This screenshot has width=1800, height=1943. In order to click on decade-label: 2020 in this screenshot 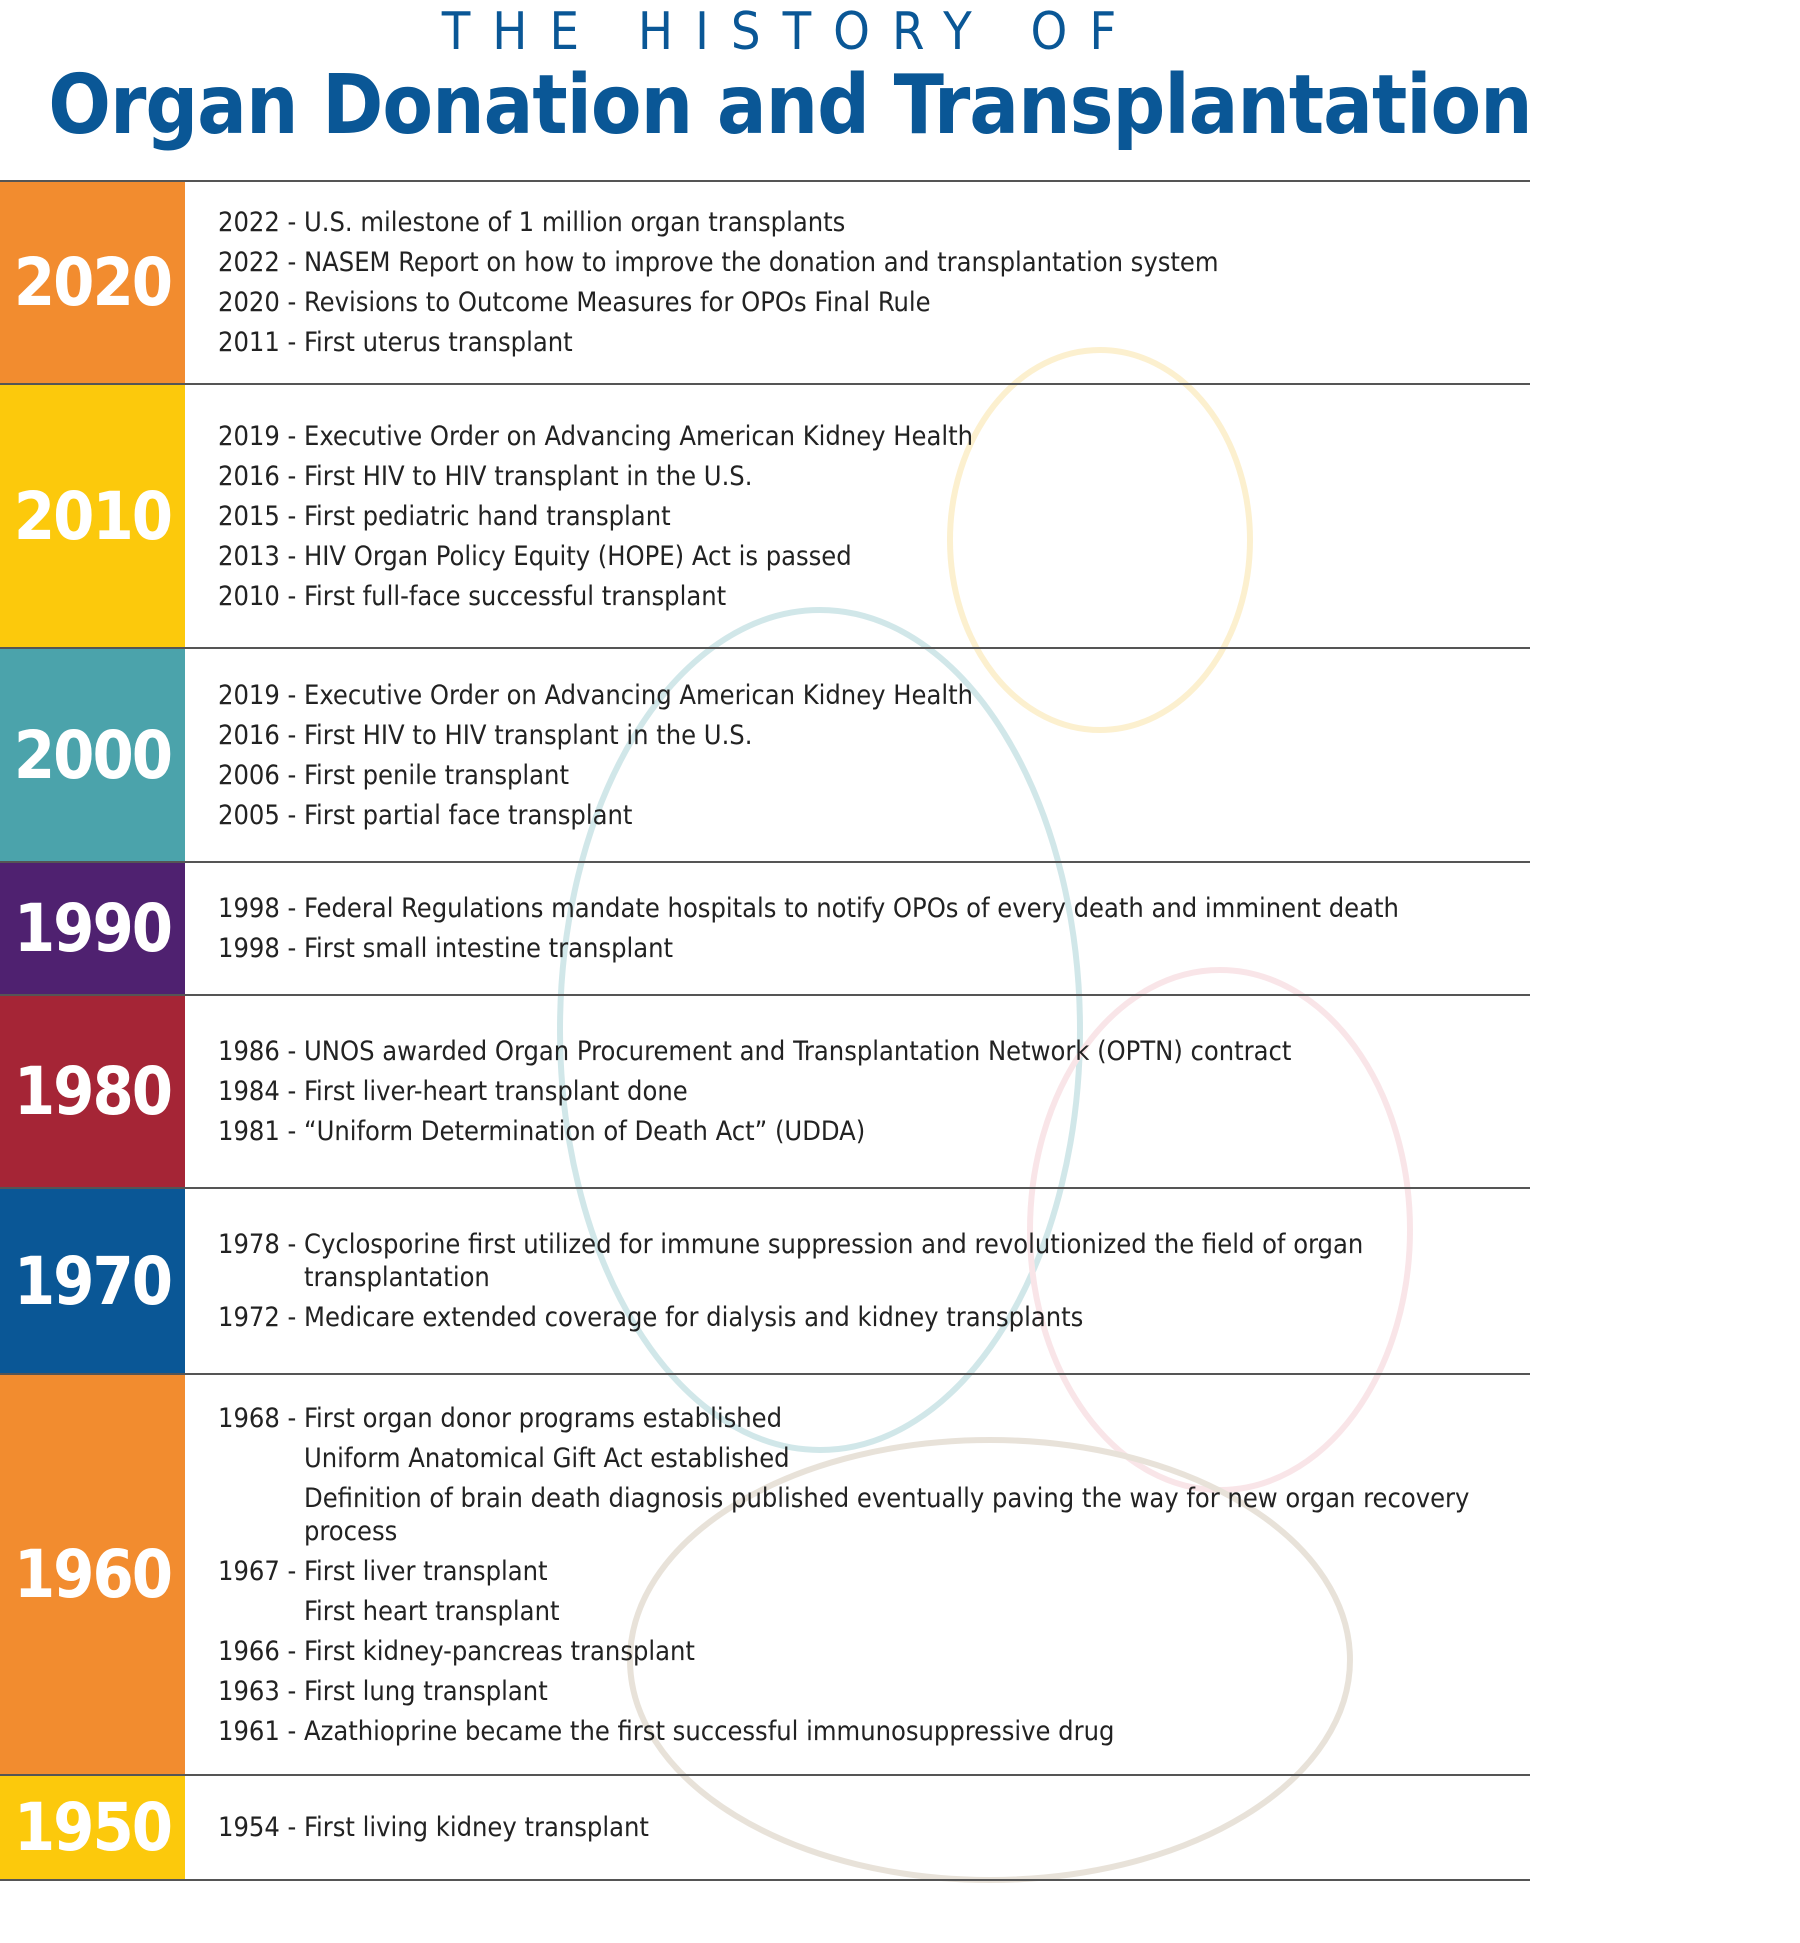, I will do `click(92, 282)`.